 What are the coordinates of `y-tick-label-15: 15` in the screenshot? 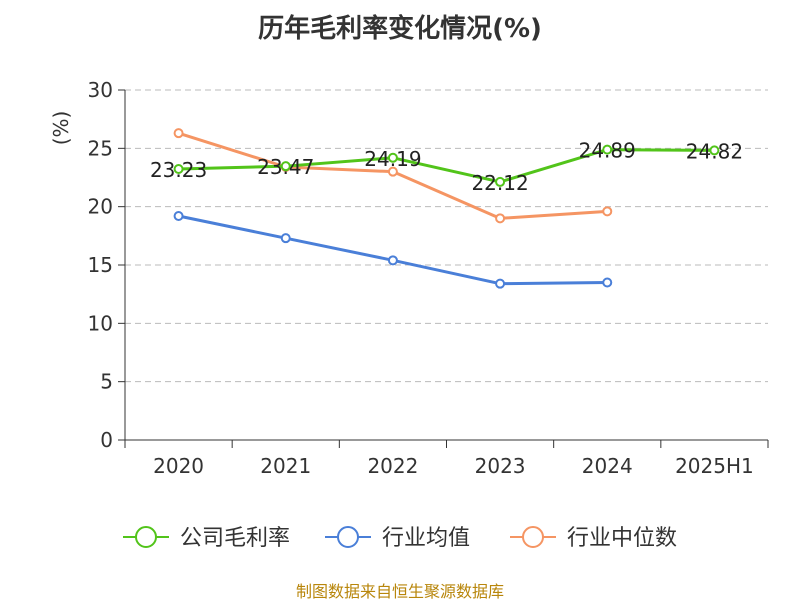 It's located at (100, 265).